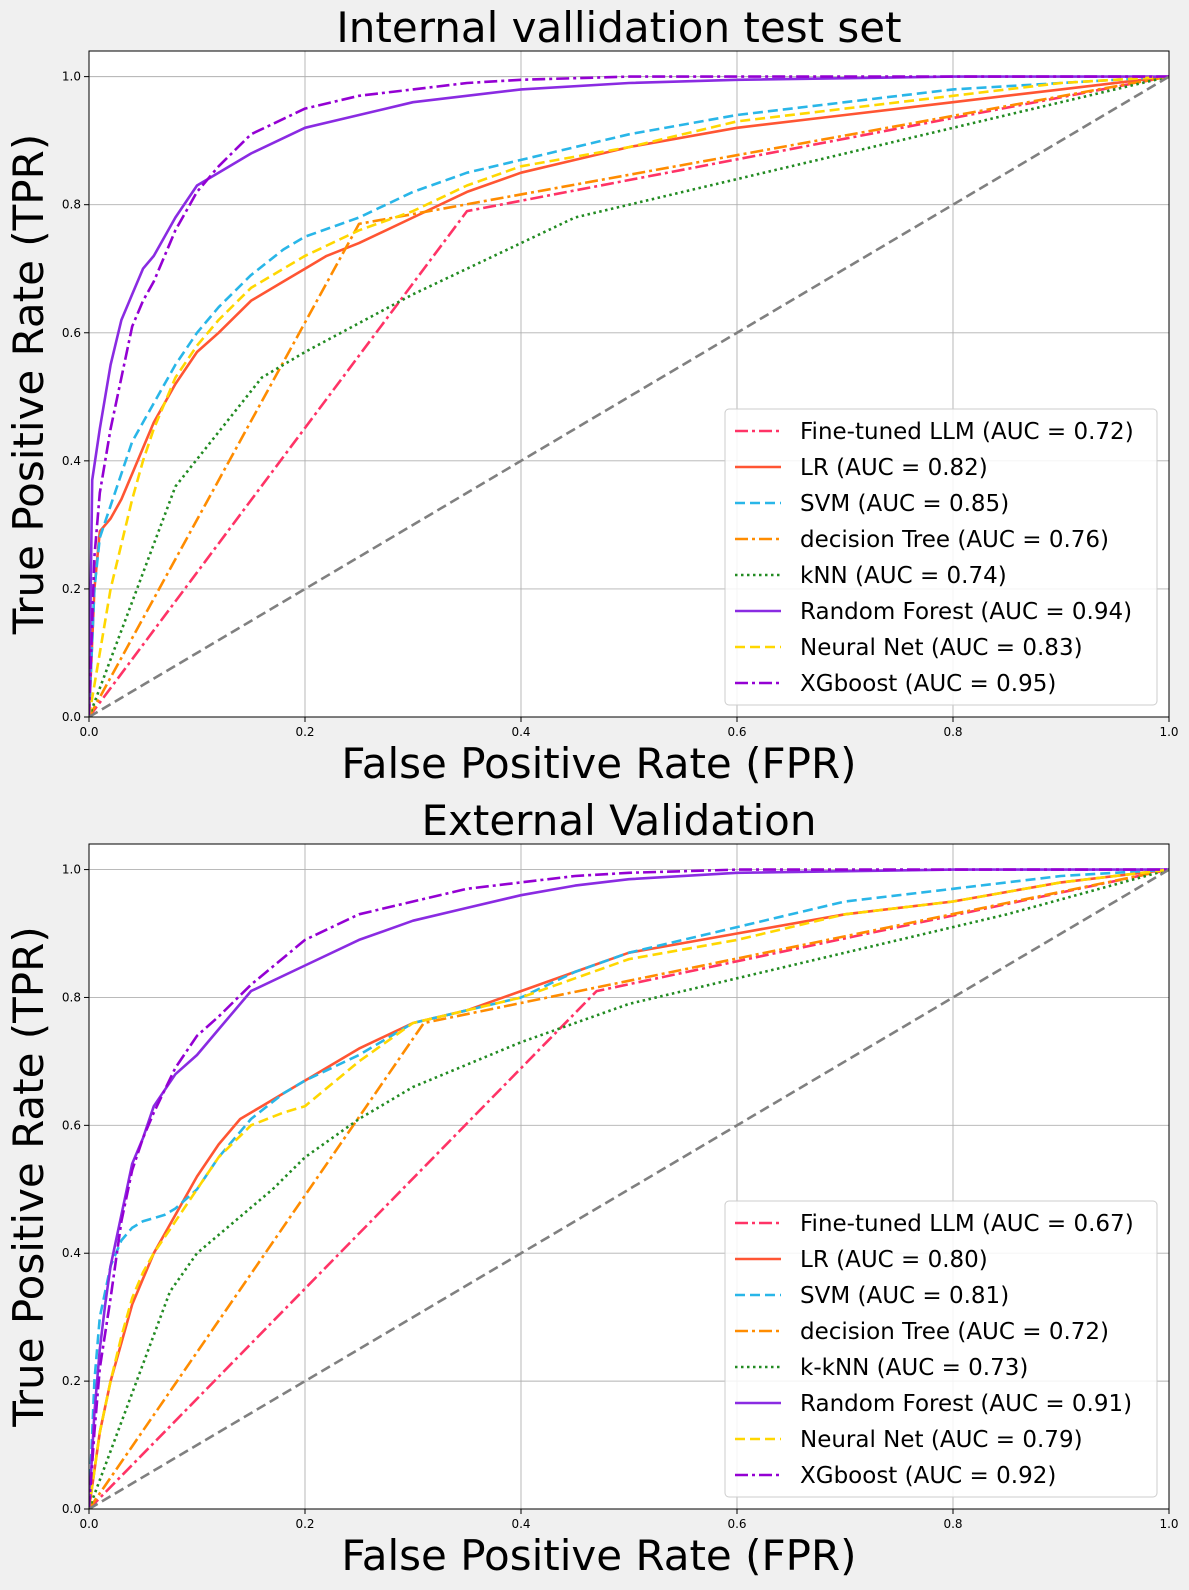 This screenshot has width=1189, height=1590. I want to click on legend-label: SVM (AUC = 0.81), so click(904, 1296).